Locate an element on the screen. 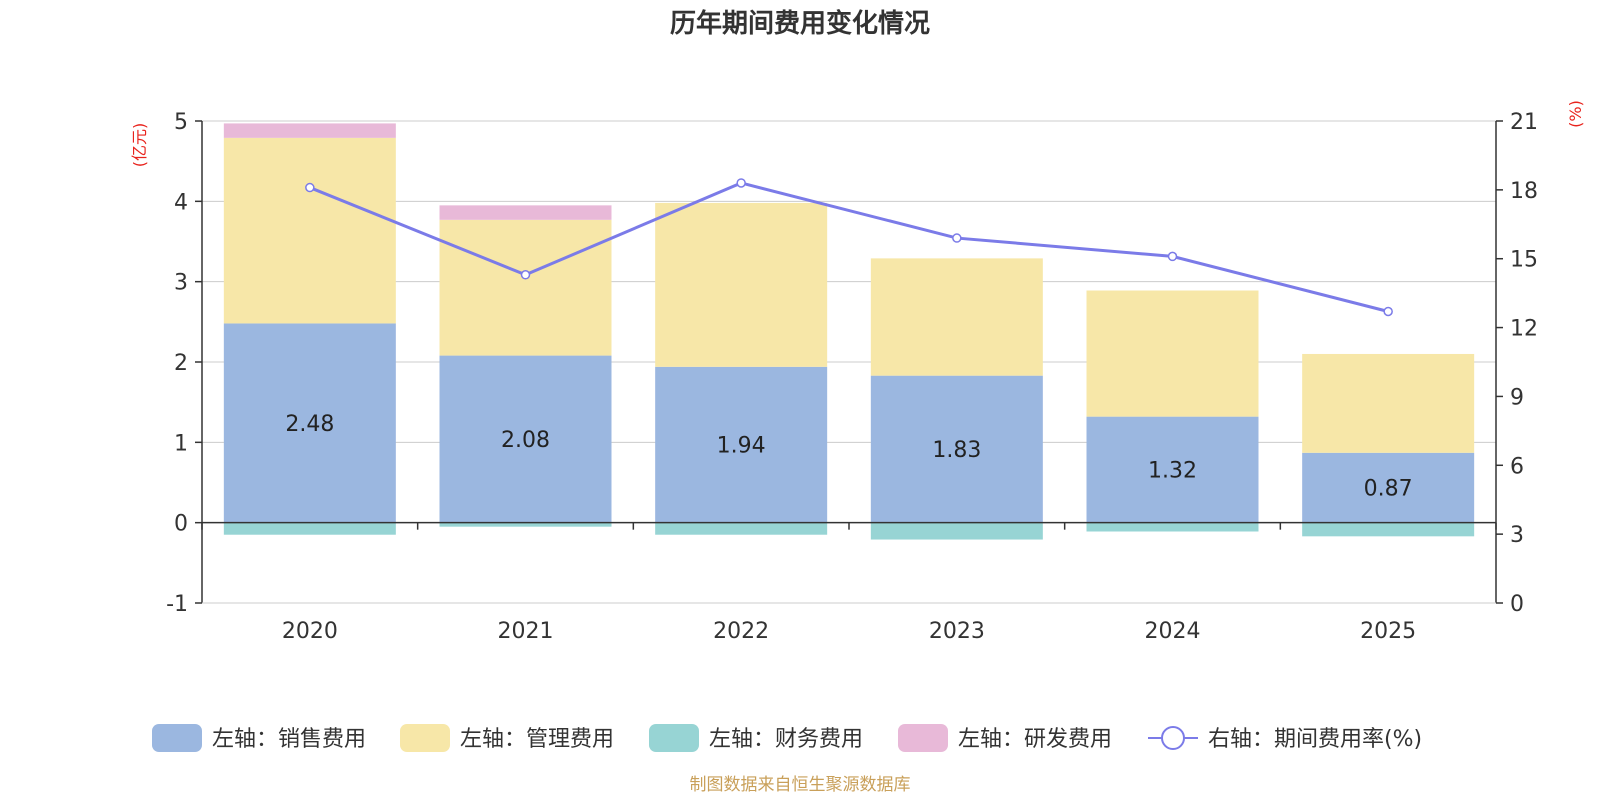 This screenshot has width=1600, height=800. legend-label-4: 右轴：期间费用率(%) is located at coordinates (1315, 739).